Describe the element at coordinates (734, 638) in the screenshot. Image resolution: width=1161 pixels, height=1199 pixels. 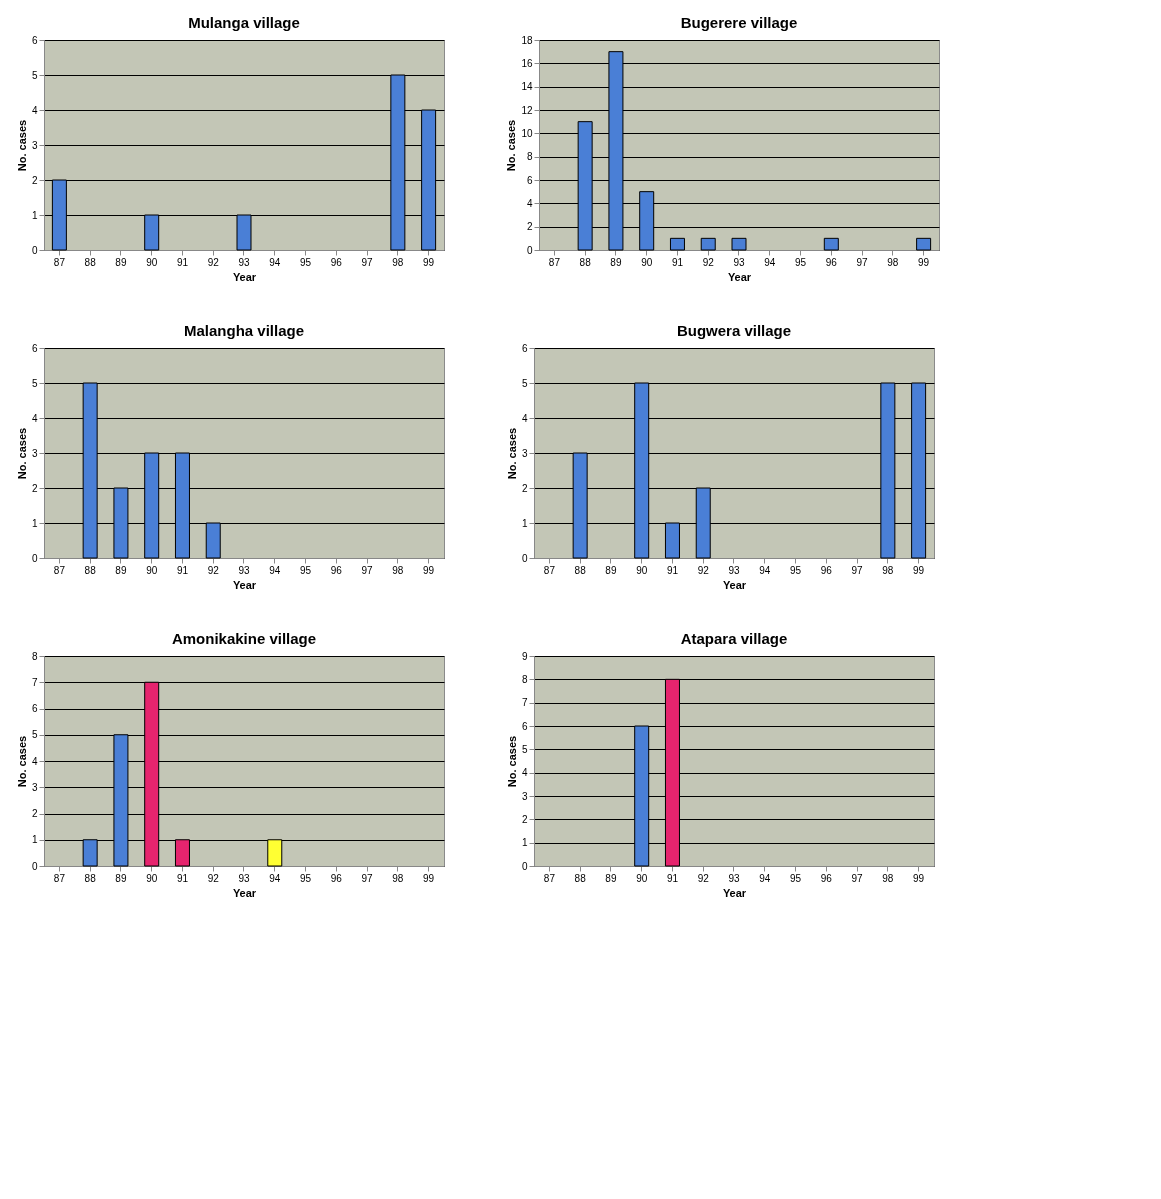
I see `chart-title: Atapara village` at that location.